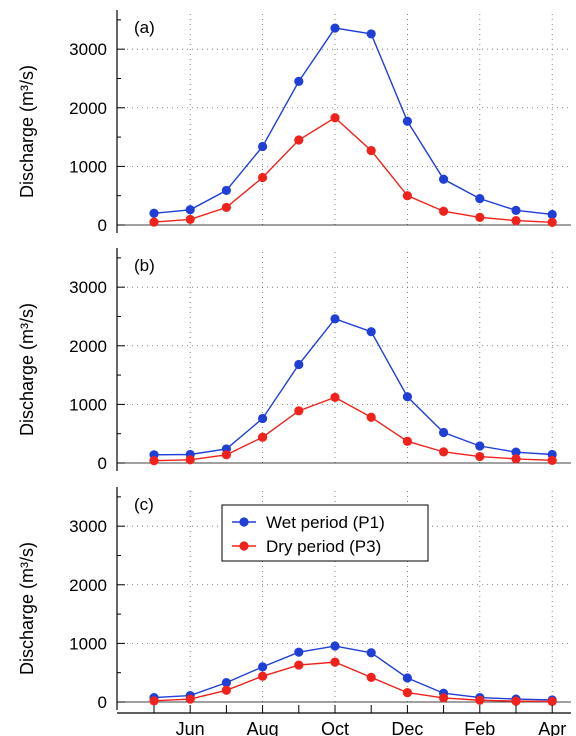 Image resolution: width=576 pixels, height=736 pixels. Describe the element at coordinates (263, 727) in the screenshot. I see `x-tick-label: Aug` at that location.